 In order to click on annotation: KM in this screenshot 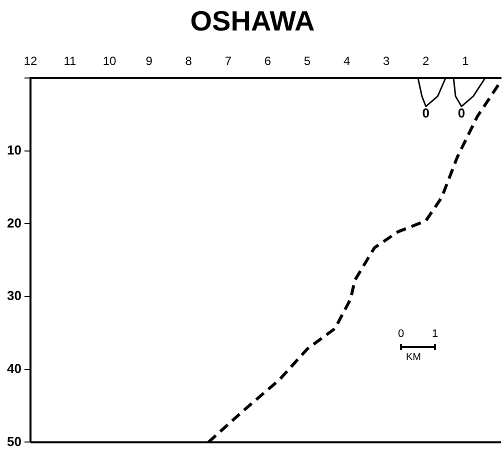, I will do `click(413, 357)`.